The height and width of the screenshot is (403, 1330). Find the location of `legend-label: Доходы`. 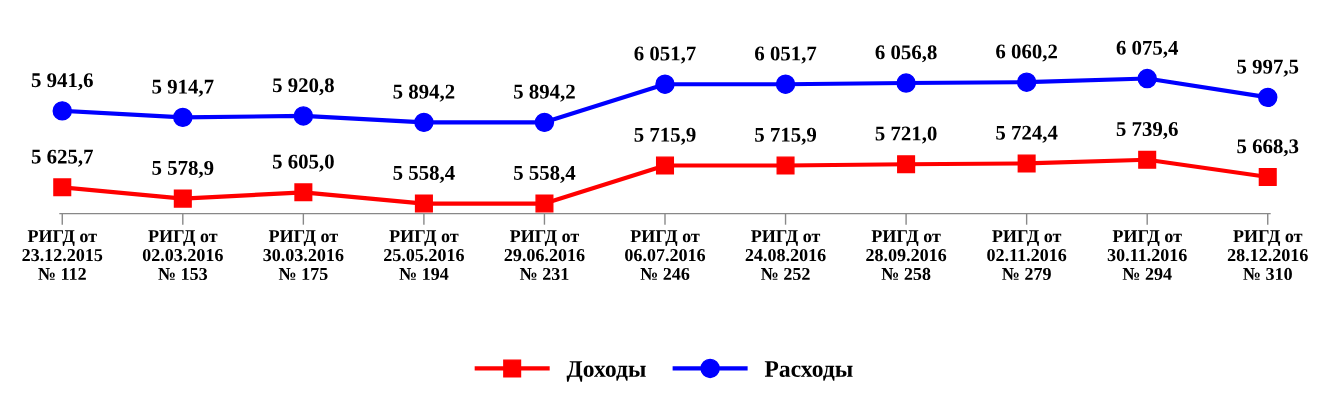

legend-label: Доходы is located at coordinates (606, 371).